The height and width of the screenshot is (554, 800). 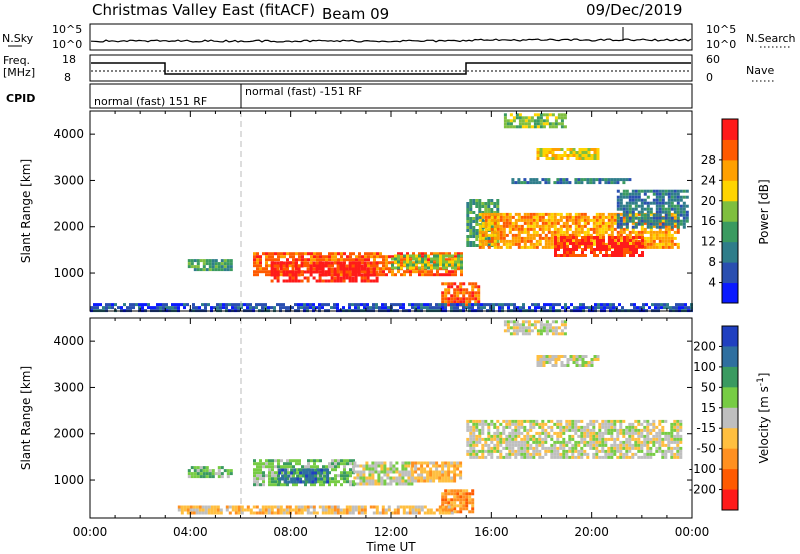 What do you see at coordinates (68, 227) in the screenshot?
I see `y-tick-label: 2000` at bounding box center [68, 227].